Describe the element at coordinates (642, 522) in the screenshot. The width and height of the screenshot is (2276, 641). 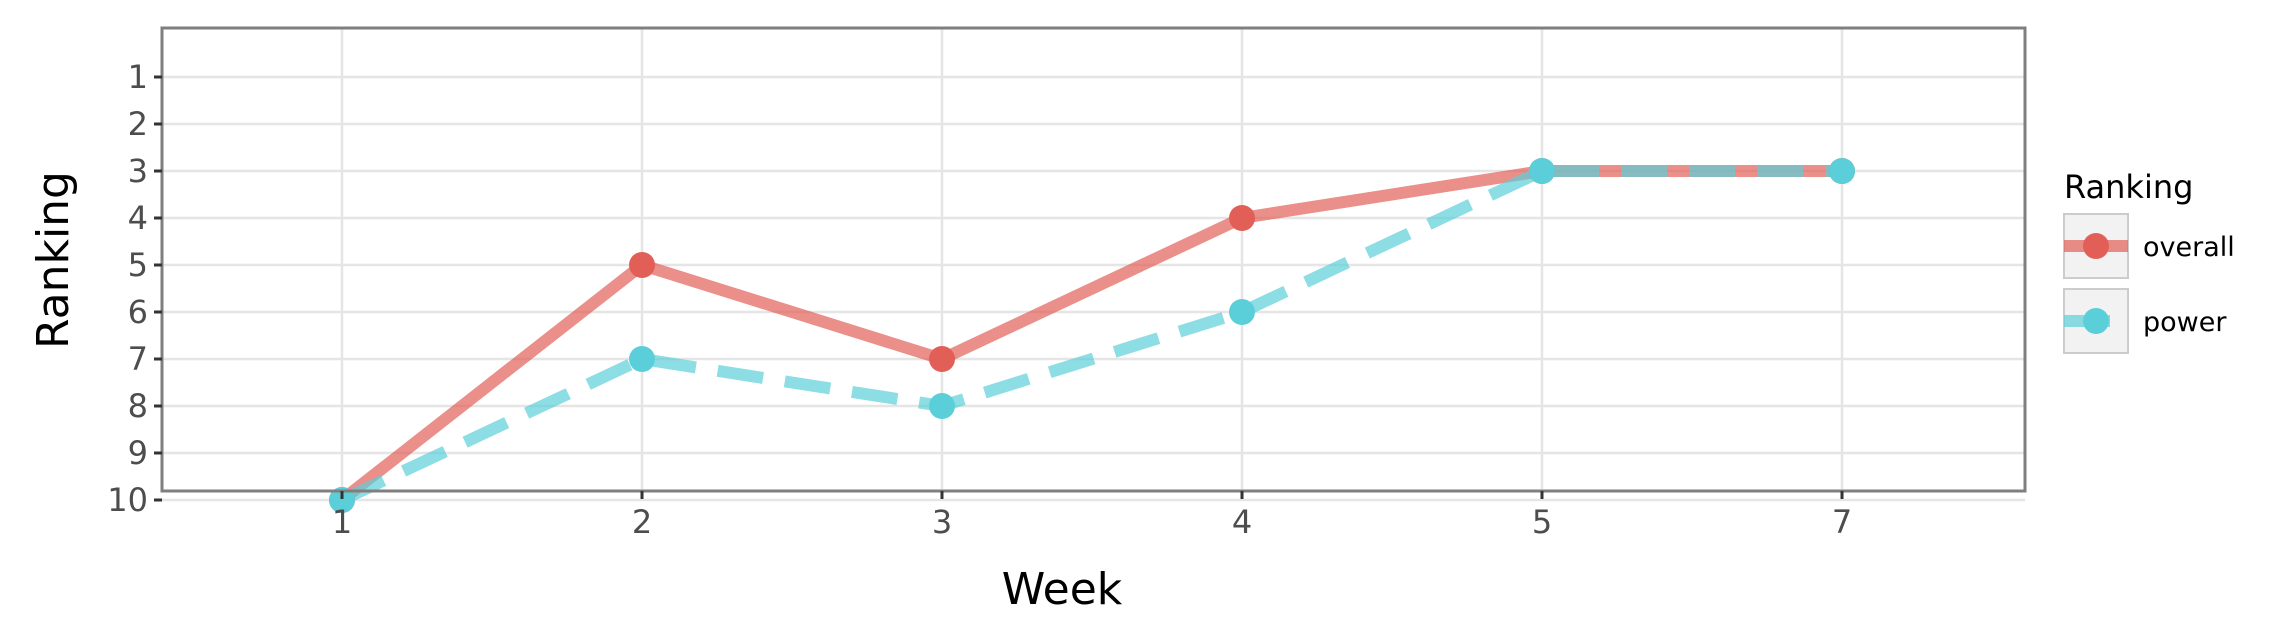
I see `x-tick-label: 2` at that location.